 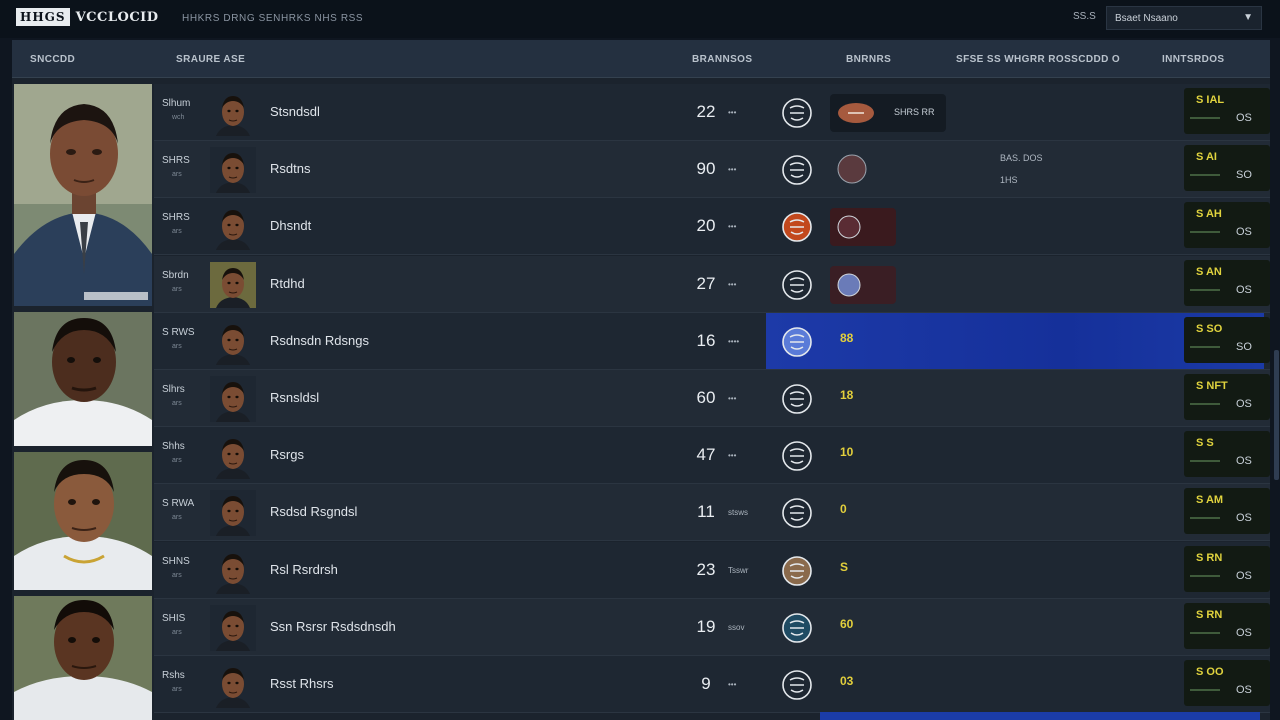 I want to click on rating-box: S AI SO, so click(x=1227, y=168).